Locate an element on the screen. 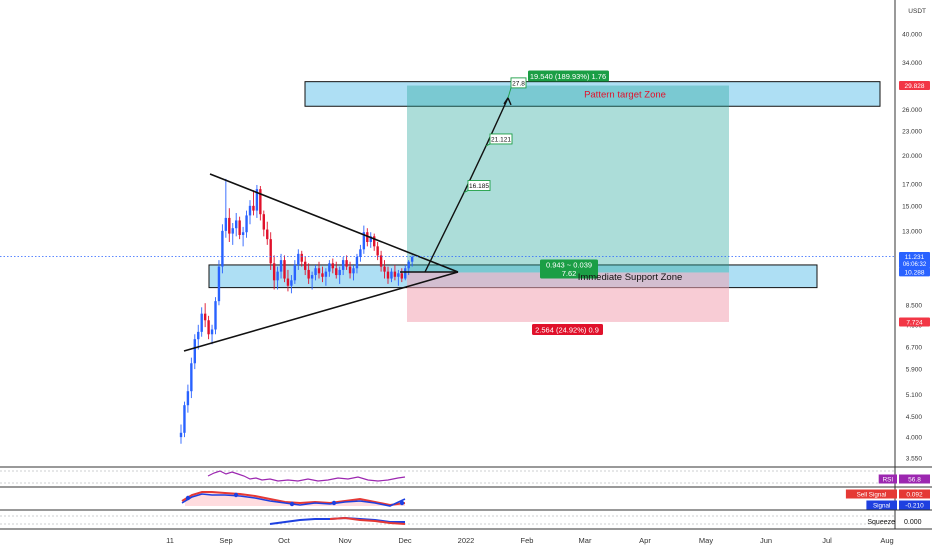 This screenshot has width=932, height=550. price-tick: 4.000 is located at coordinates (914, 438).